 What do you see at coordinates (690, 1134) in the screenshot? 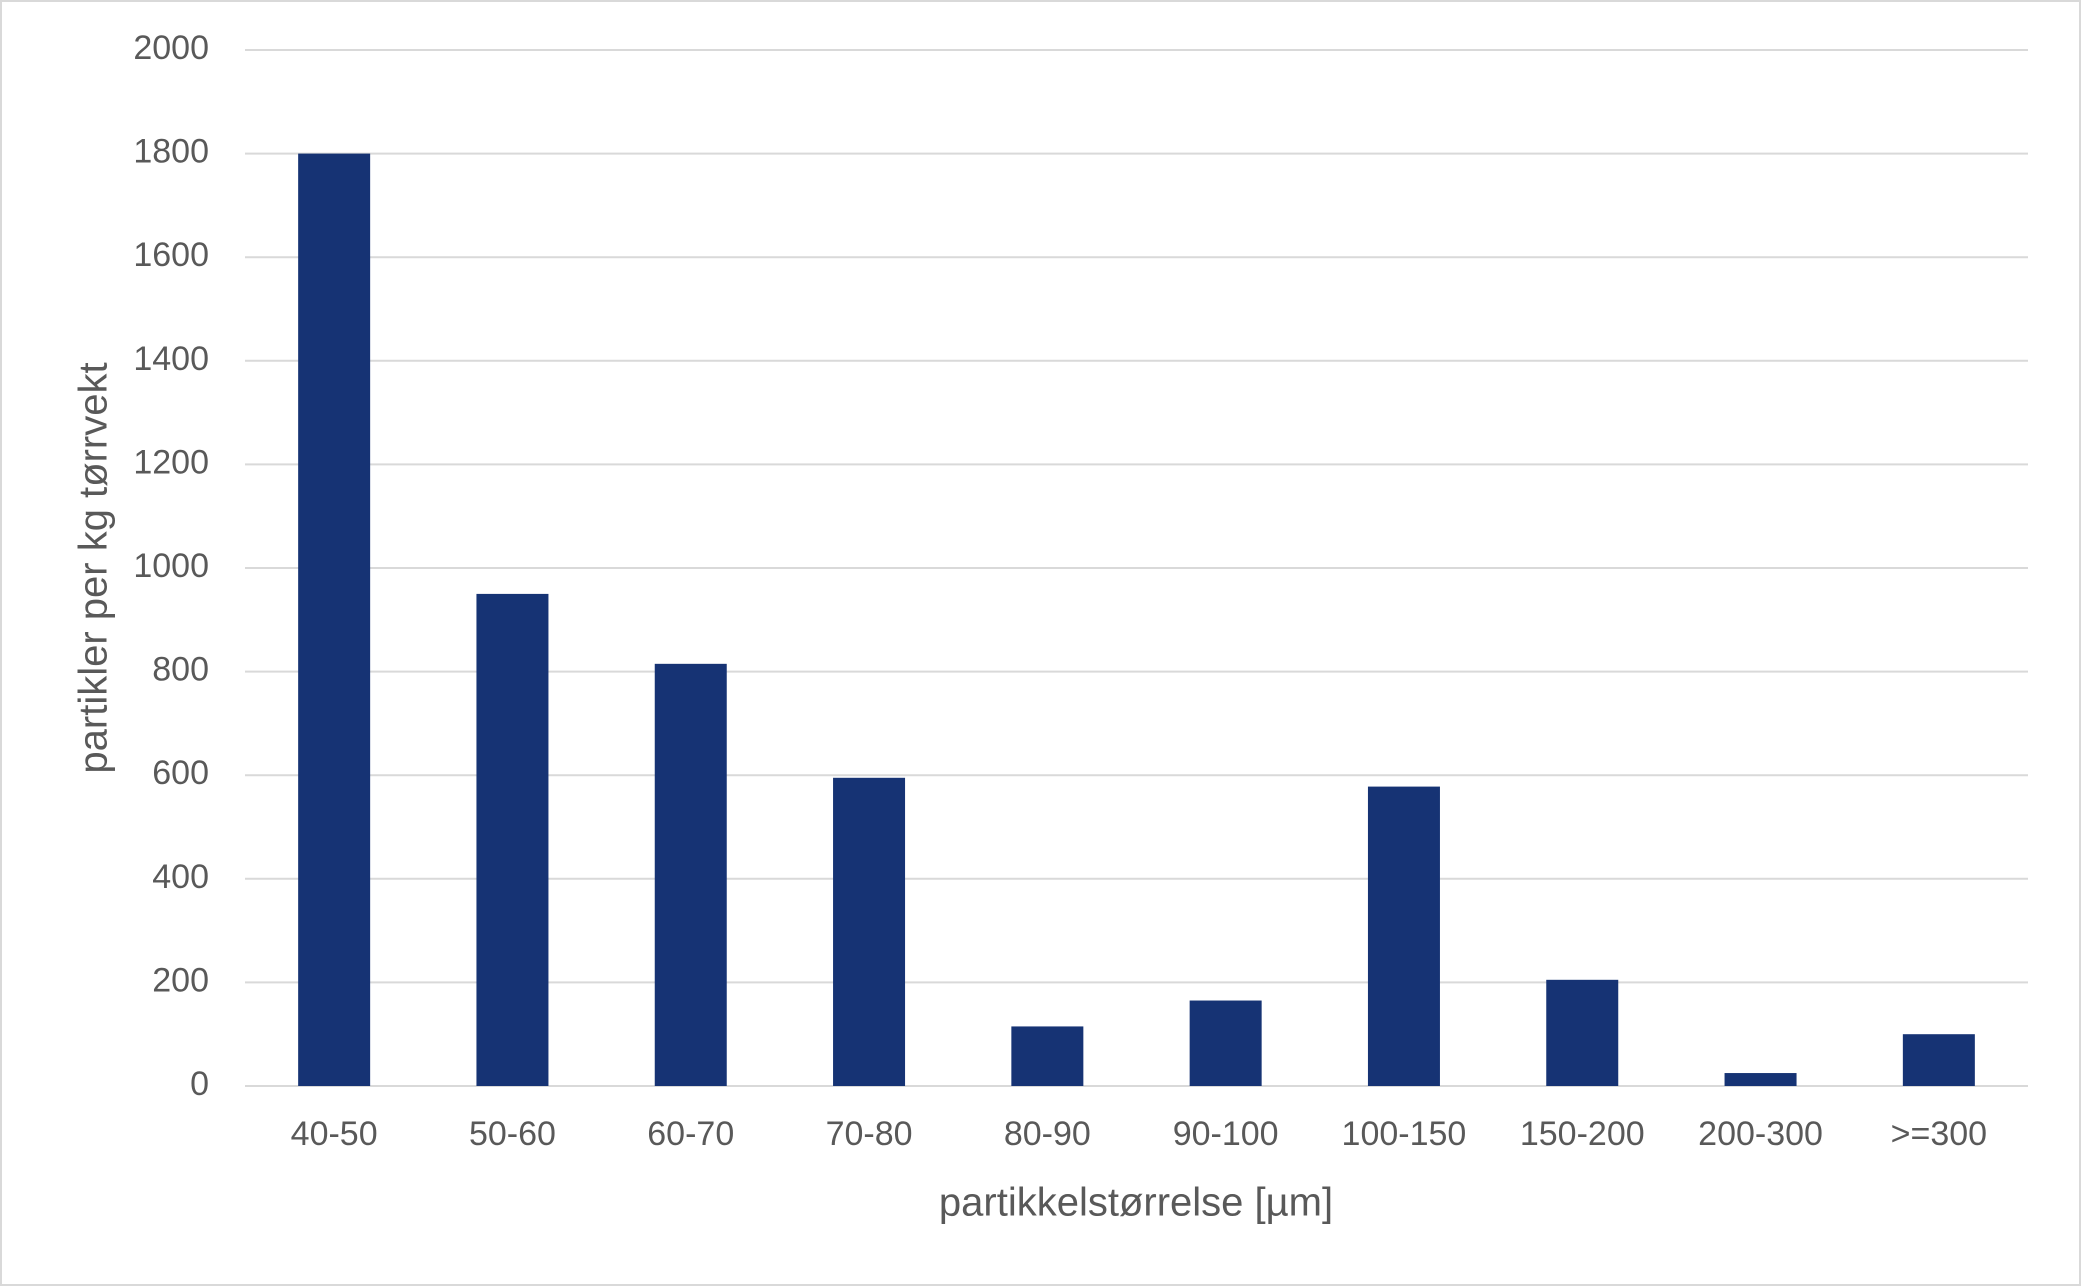
I see `x-tick-label: 60-70` at bounding box center [690, 1134].